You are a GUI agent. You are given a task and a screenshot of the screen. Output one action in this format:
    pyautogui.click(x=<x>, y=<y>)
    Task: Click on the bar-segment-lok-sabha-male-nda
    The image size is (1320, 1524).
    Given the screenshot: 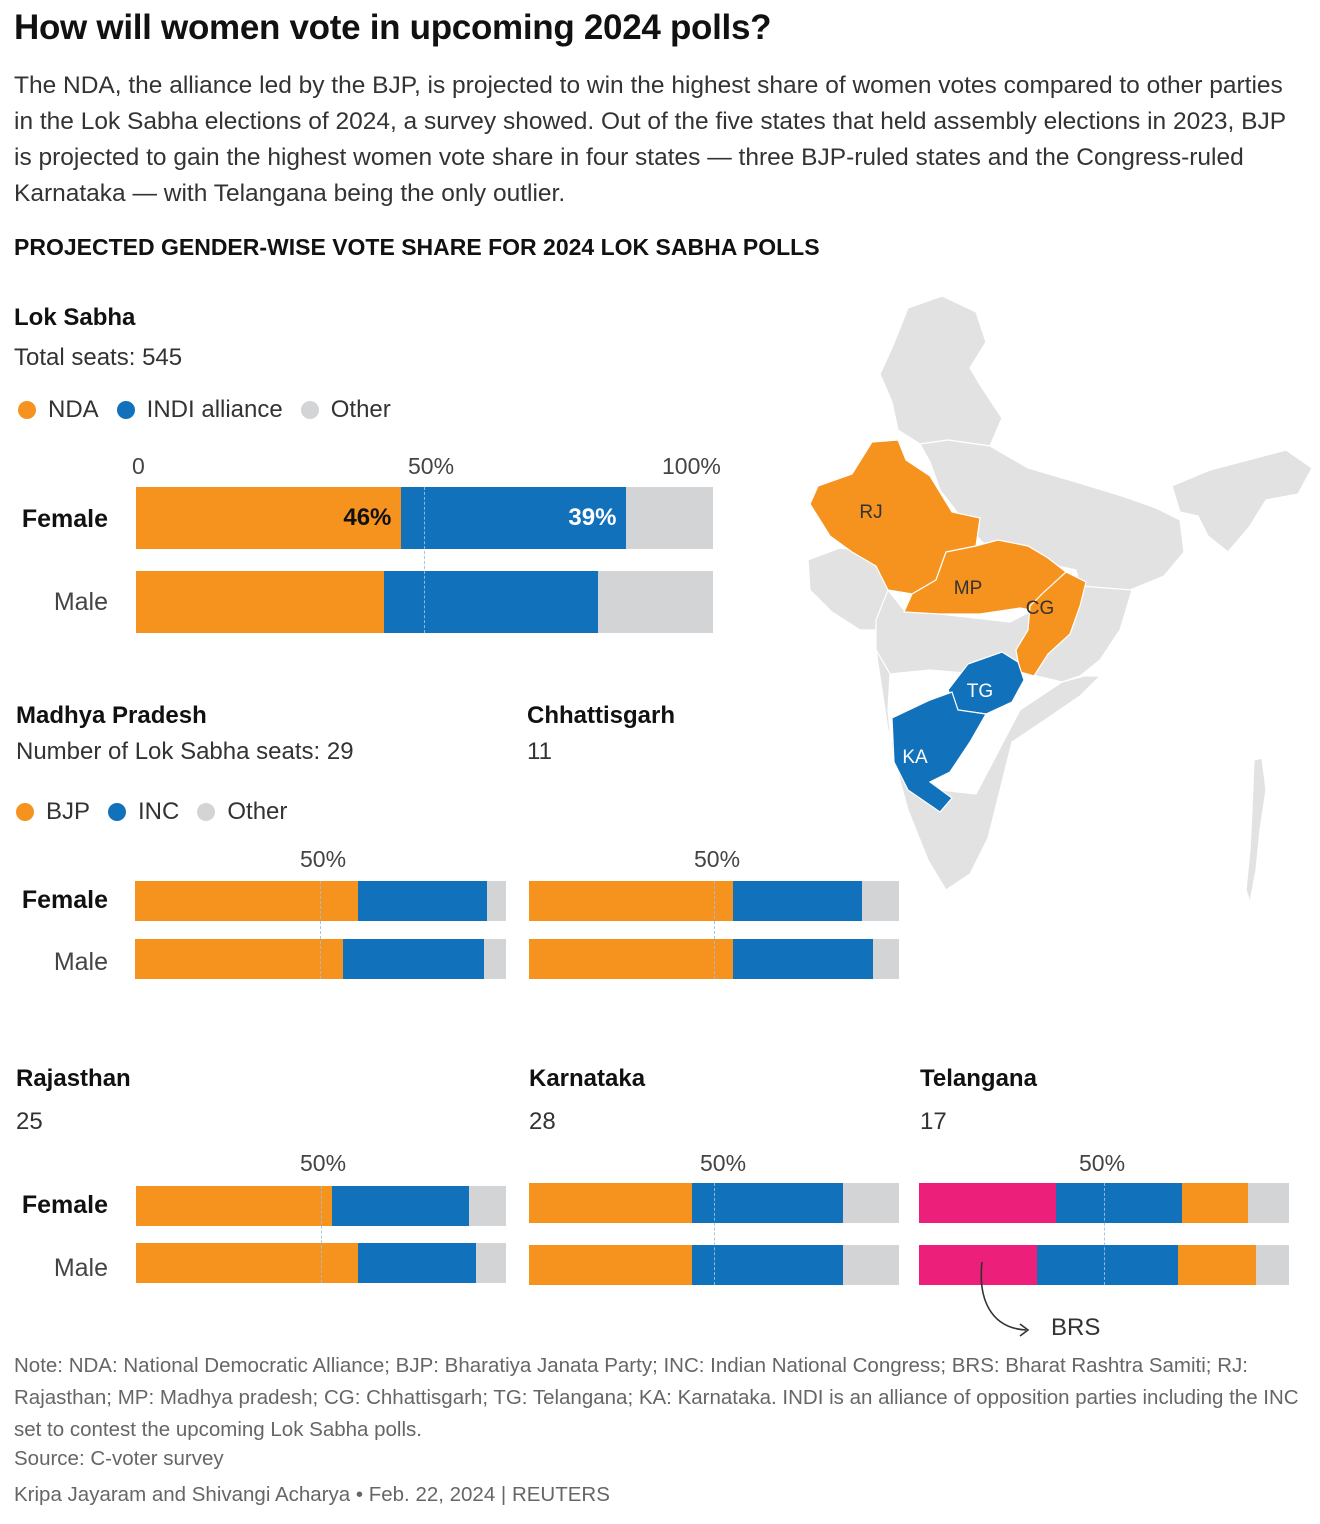 What is the action you would take?
    pyautogui.click(x=260, y=602)
    